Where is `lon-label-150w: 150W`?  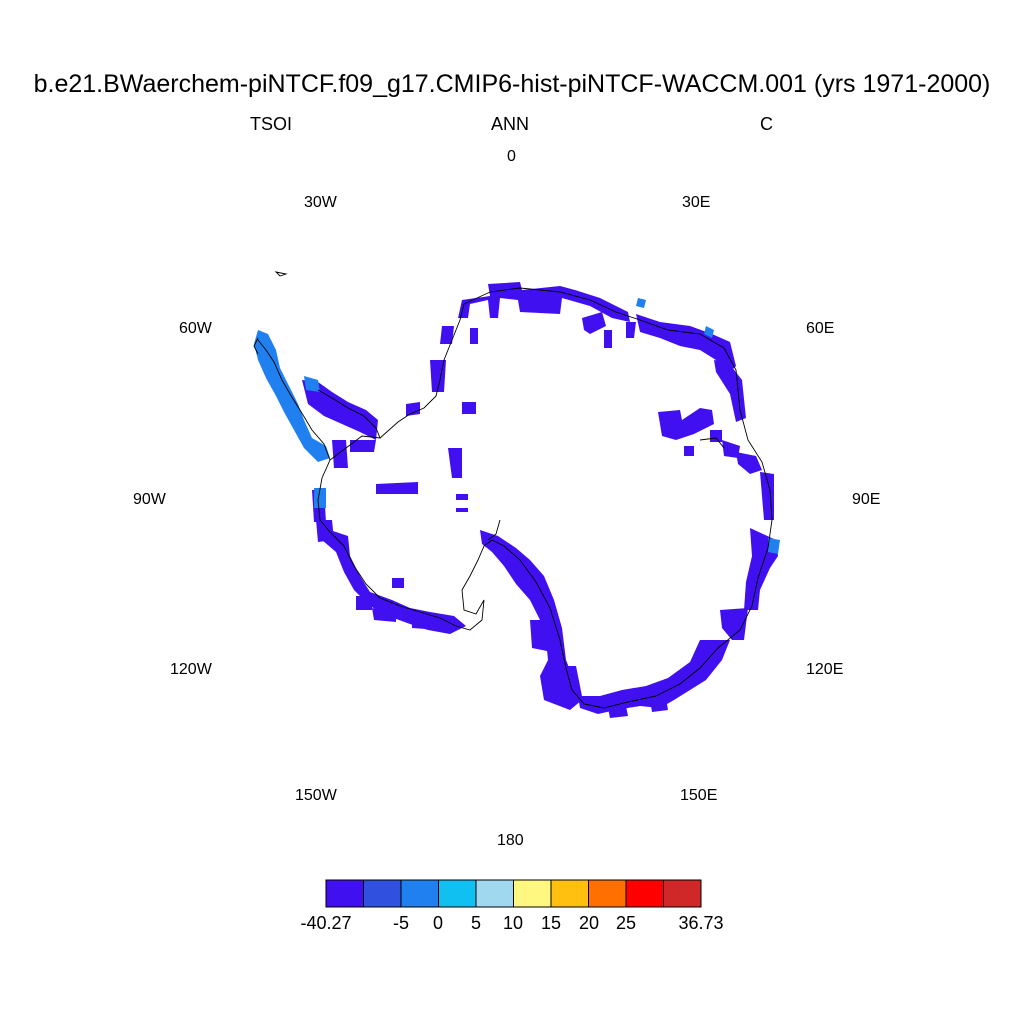
lon-label-150w: 150W is located at coordinates (316, 795).